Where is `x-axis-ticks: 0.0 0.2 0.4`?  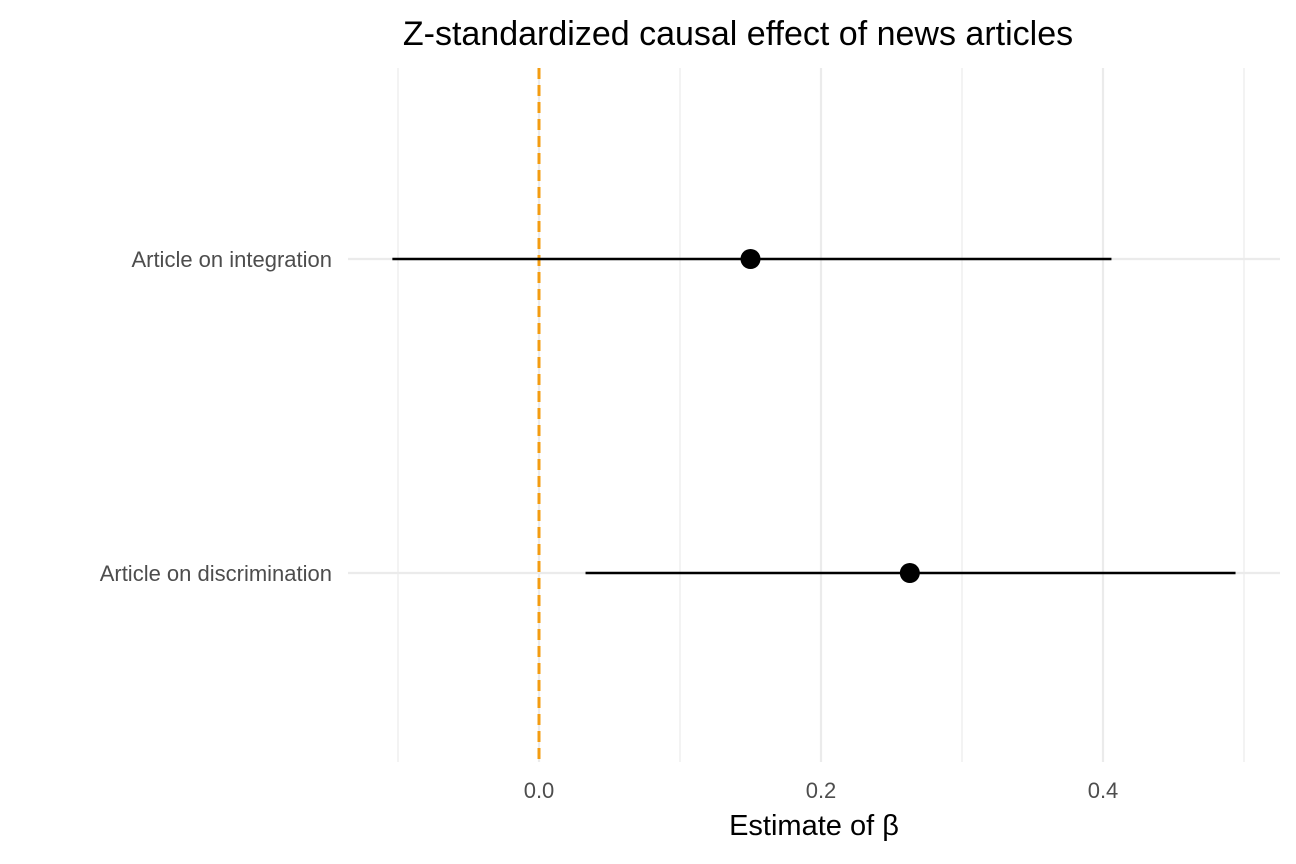 x-axis-ticks: 0.0 0.2 0.4 is located at coordinates (821, 790).